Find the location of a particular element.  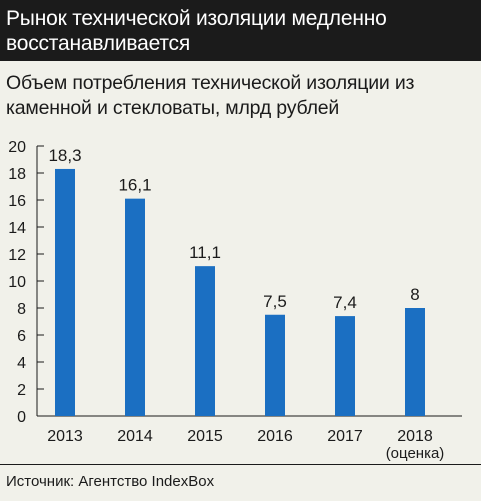

source-footer: Источник: Агентство IndexBox is located at coordinates (240, 482).